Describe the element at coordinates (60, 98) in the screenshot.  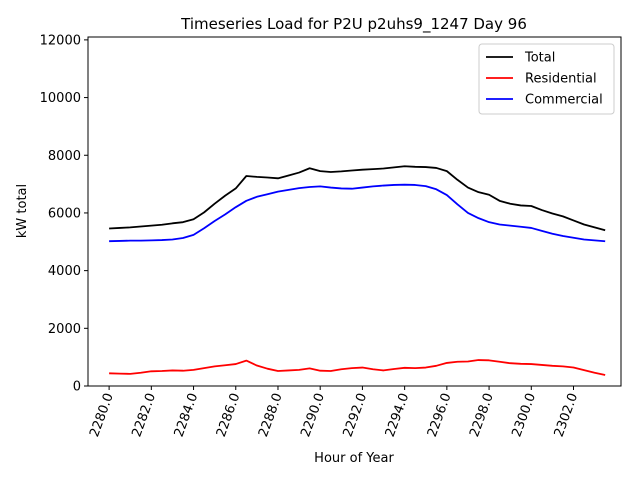
I see `y-tick-label: 10000` at that location.